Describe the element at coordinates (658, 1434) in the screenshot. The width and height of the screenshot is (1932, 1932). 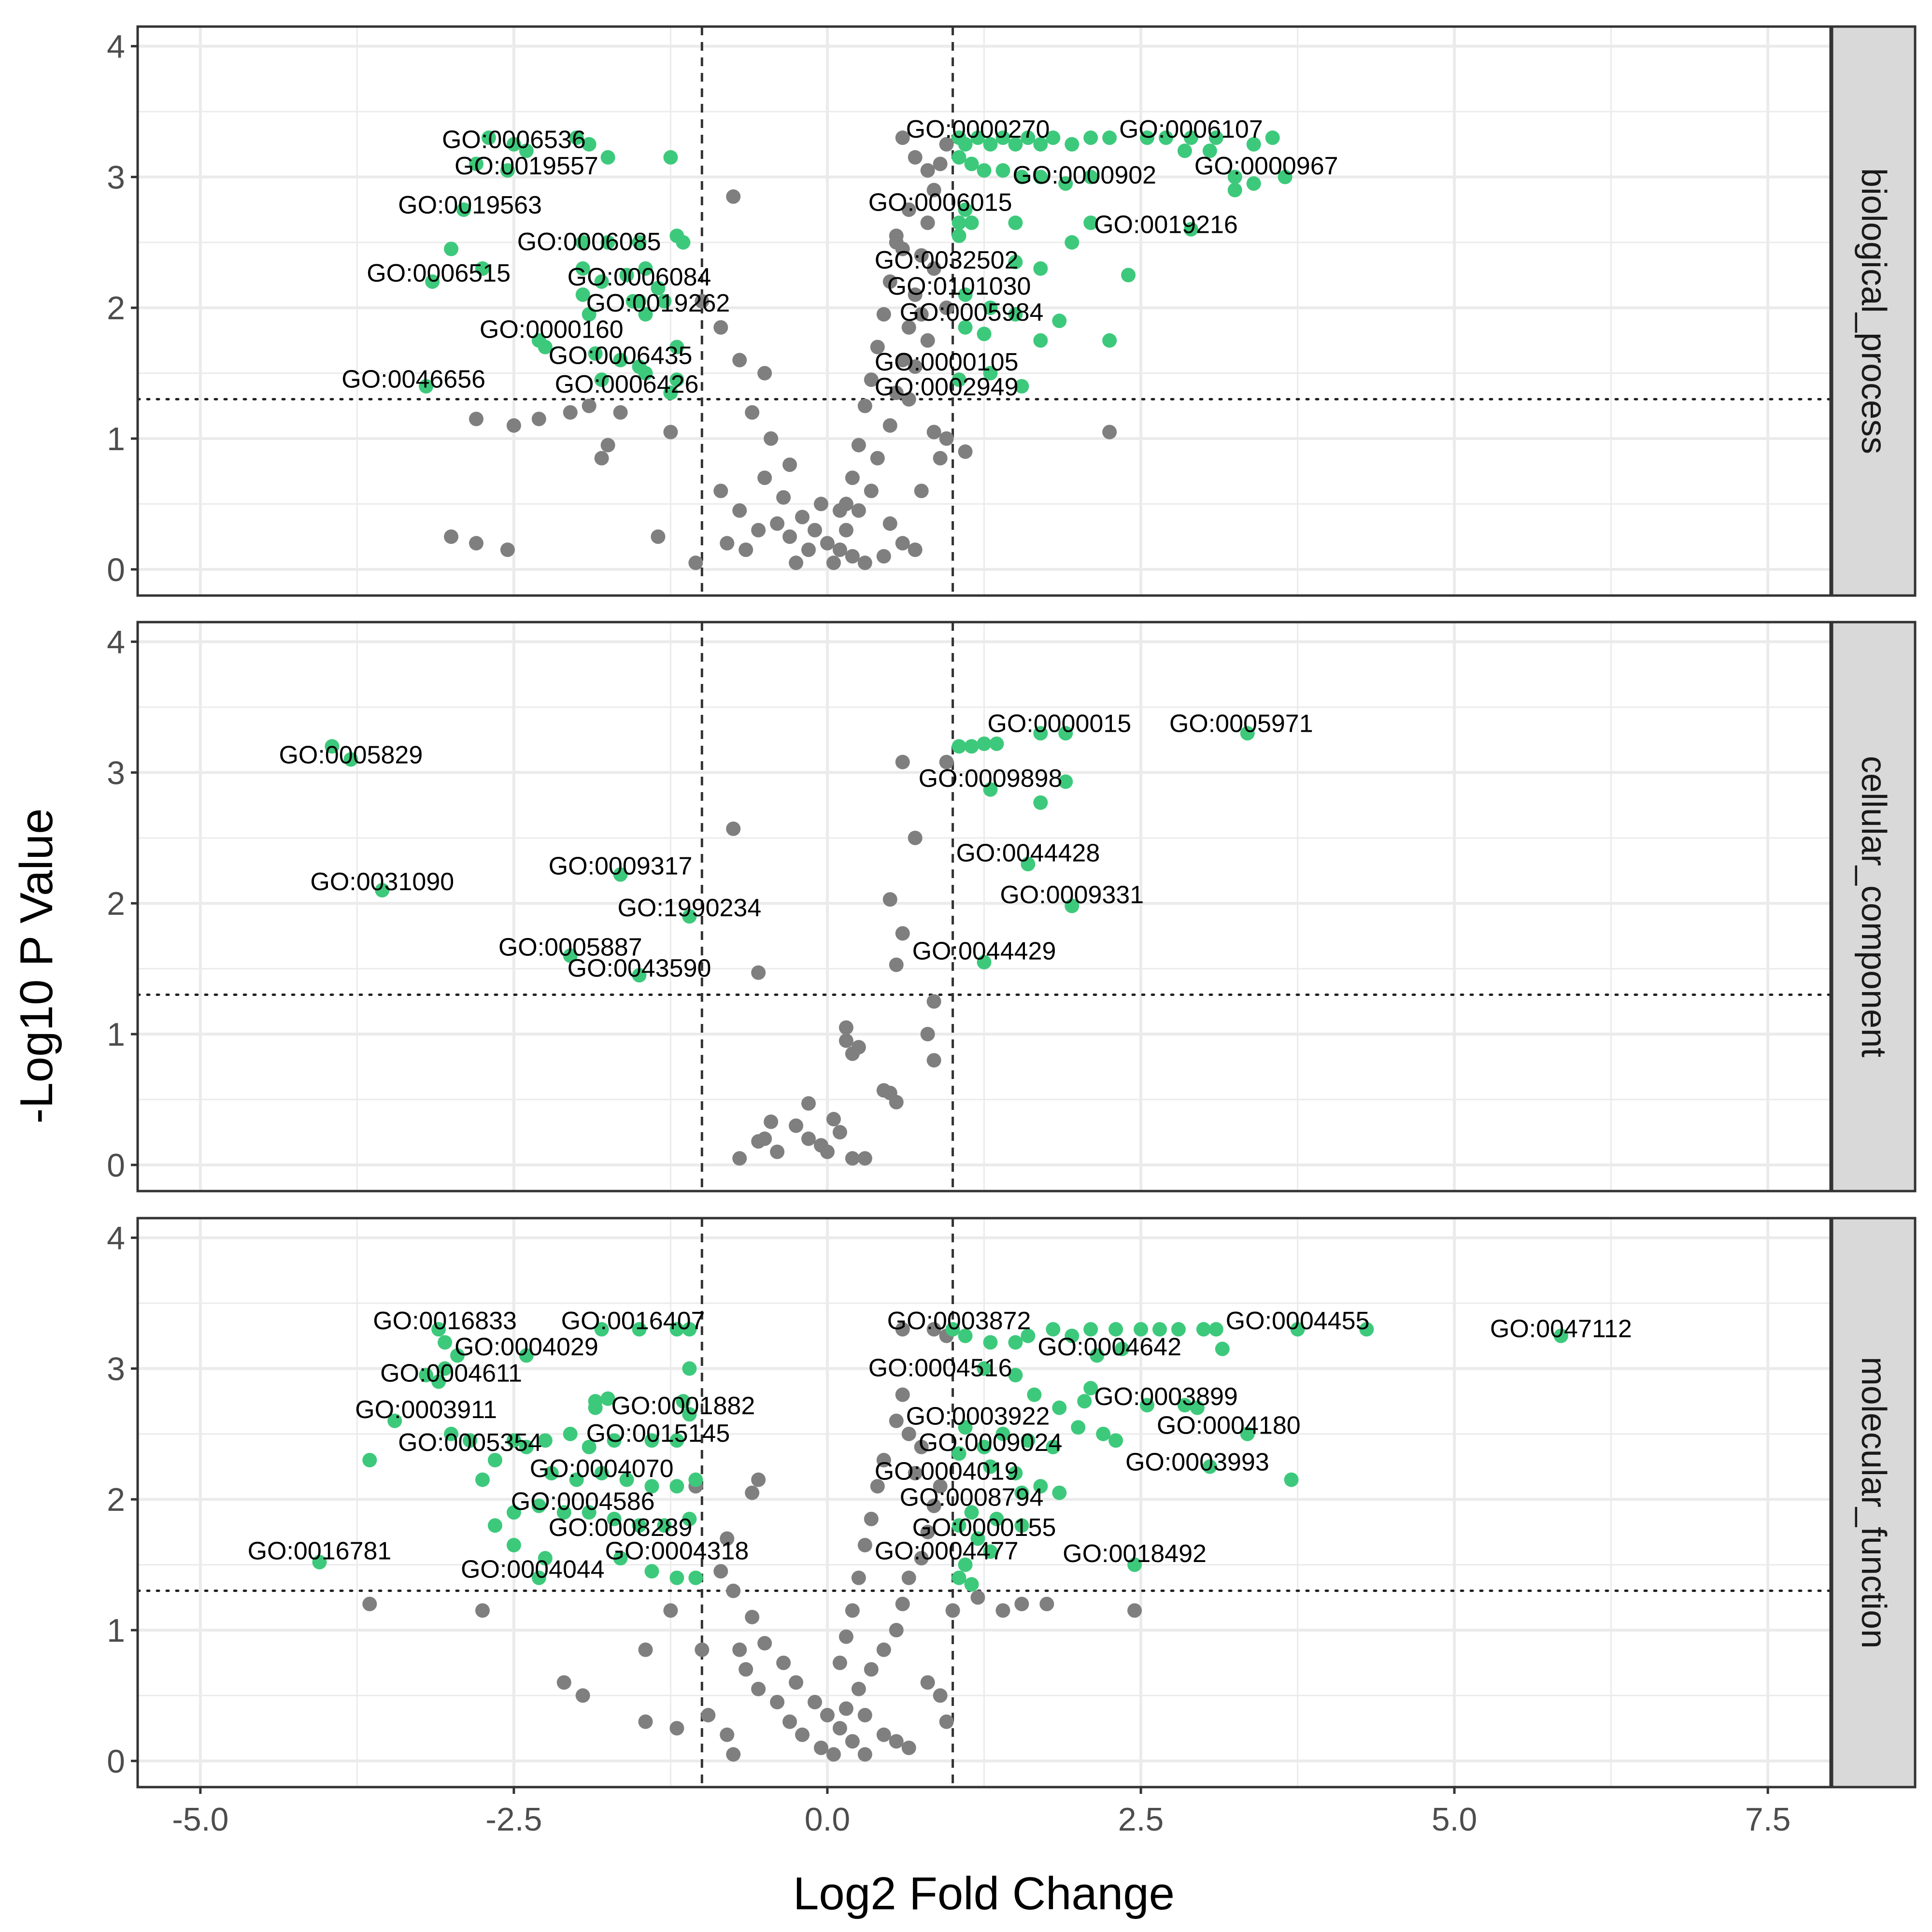
I see `go-term-label: GO:0015145` at that location.